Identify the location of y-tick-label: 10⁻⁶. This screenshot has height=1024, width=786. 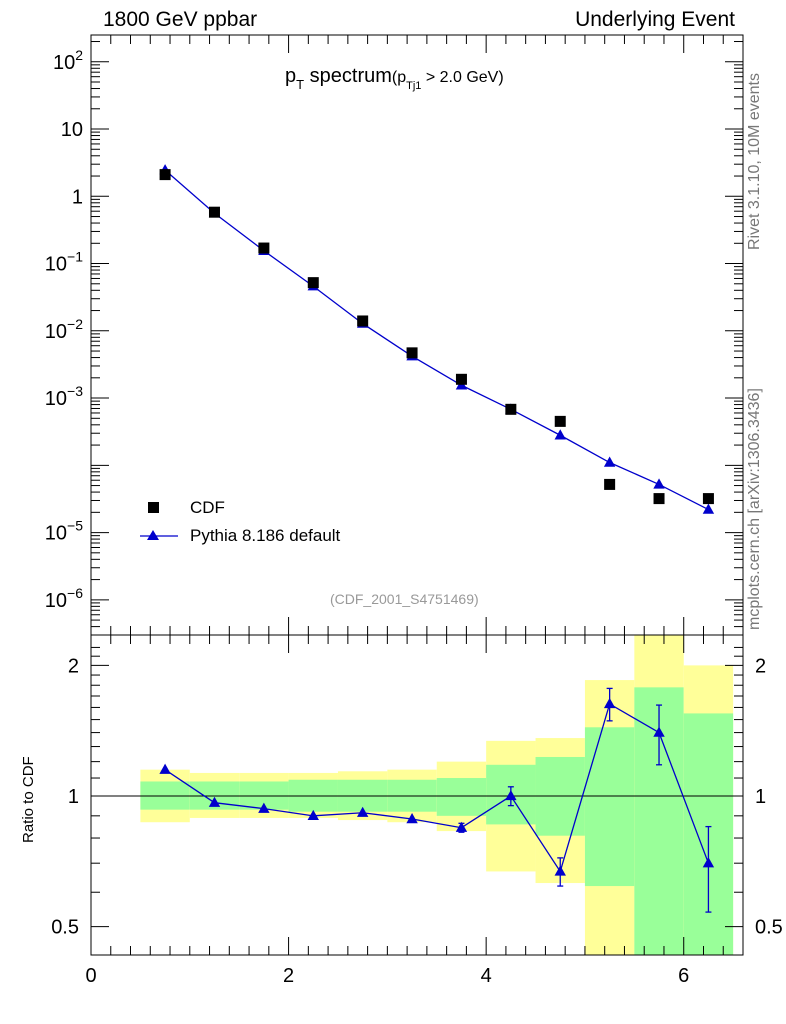
(64, 598).